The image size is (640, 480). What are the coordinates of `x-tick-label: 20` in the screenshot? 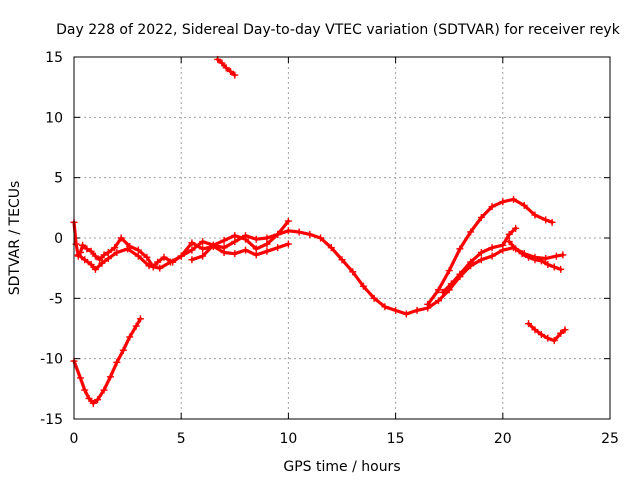 It's located at (503, 439).